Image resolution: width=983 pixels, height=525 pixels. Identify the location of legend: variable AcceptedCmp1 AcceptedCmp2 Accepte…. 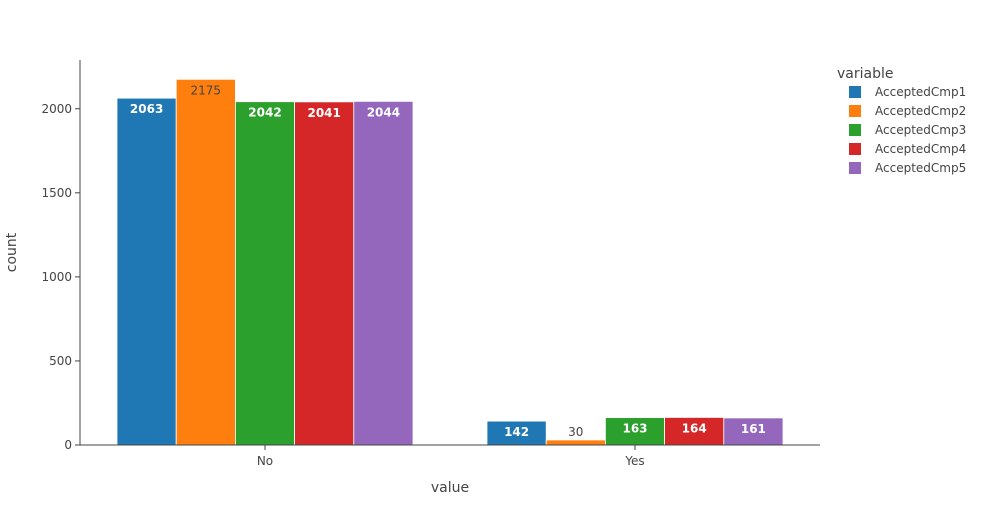
(901, 120).